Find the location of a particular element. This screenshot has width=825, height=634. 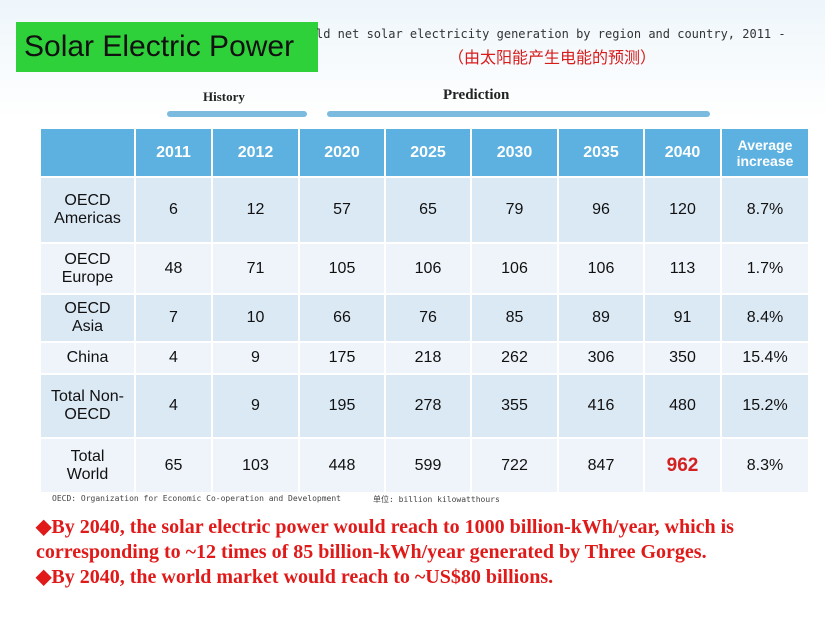

value-cell: 416 is located at coordinates (601, 405).